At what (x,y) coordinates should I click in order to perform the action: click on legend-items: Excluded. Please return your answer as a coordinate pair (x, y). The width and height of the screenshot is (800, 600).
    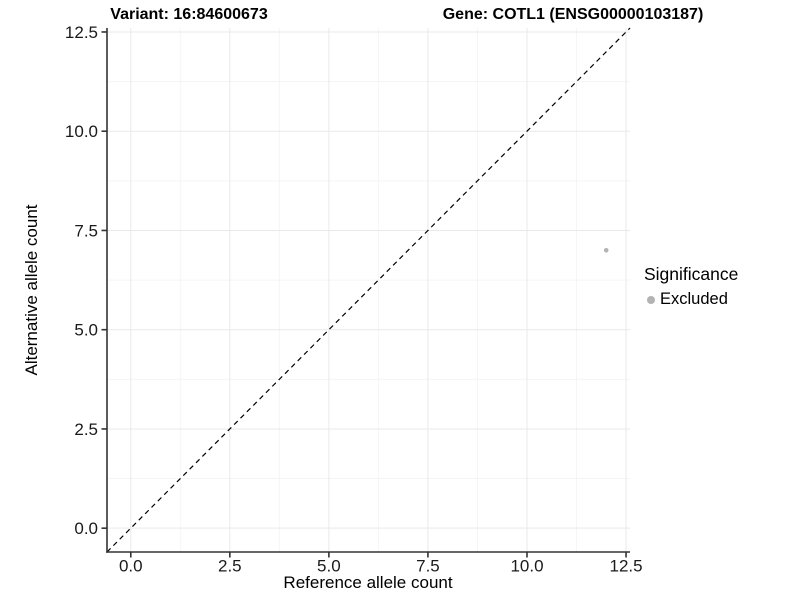
    Looking at the image, I should click on (691, 299).